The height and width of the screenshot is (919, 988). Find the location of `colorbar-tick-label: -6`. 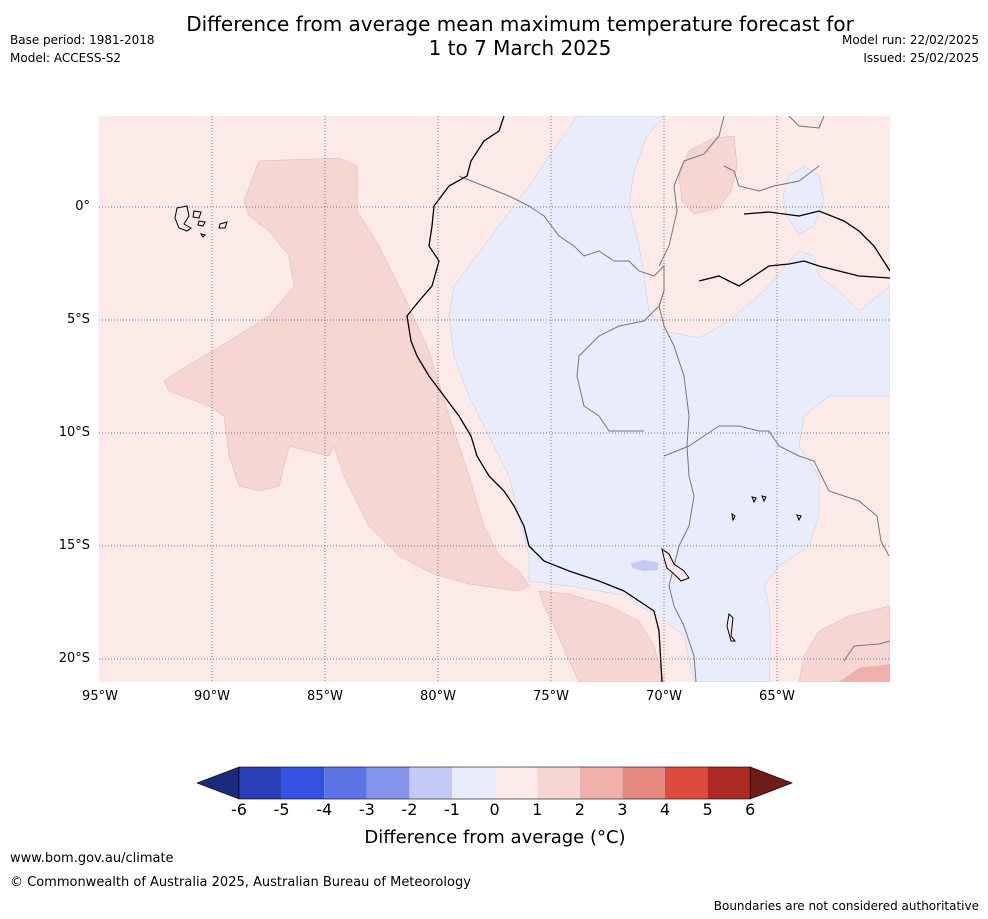

colorbar-tick-label: -6 is located at coordinates (239, 809).